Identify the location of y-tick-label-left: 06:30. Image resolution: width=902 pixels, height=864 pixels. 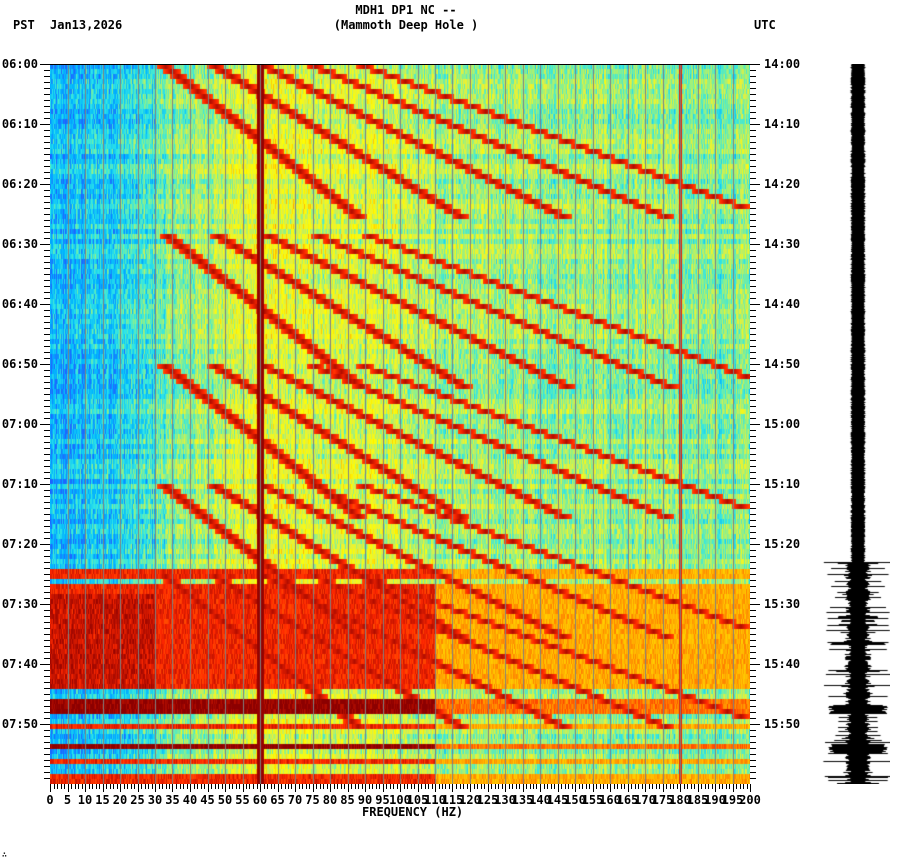
(20, 244).